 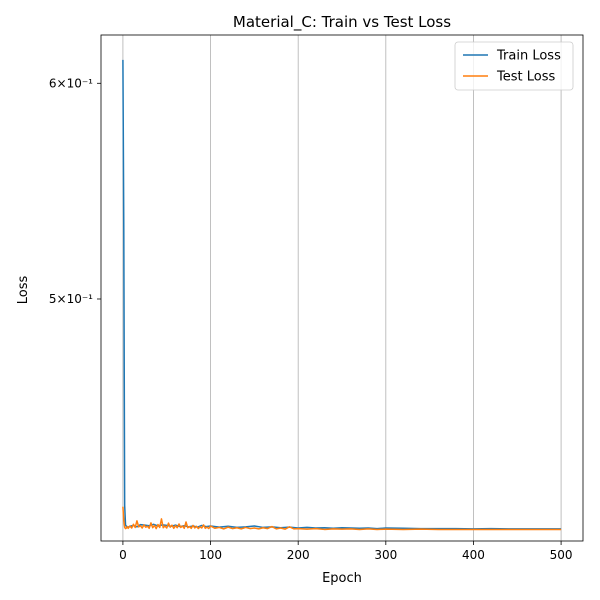 What do you see at coordinates (23, 290) in the screenshot?
I see `y-axis-label: Loss` at bounding box center [23, 290].